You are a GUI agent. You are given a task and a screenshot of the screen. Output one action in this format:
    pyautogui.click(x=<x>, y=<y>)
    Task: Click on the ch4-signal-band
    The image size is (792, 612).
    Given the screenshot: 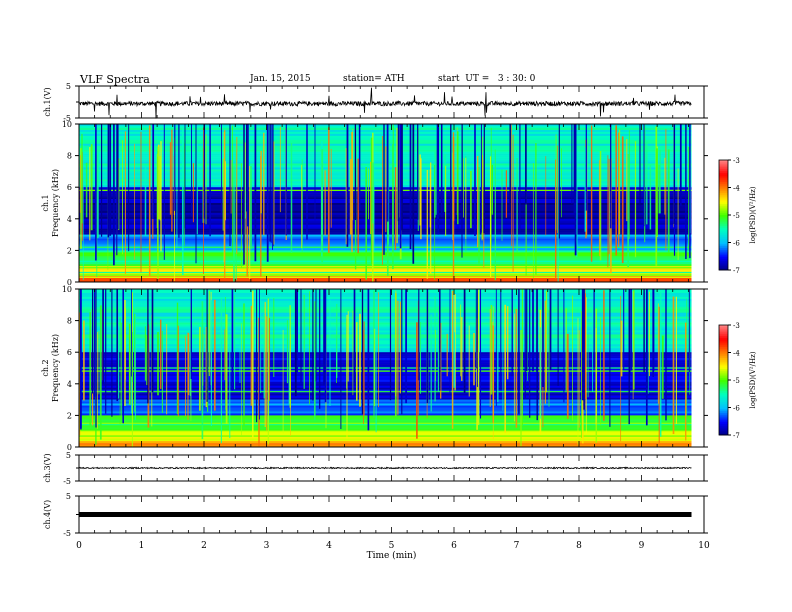 What is the action you would take?
    pyautogui.click(x=385, y=514)
    